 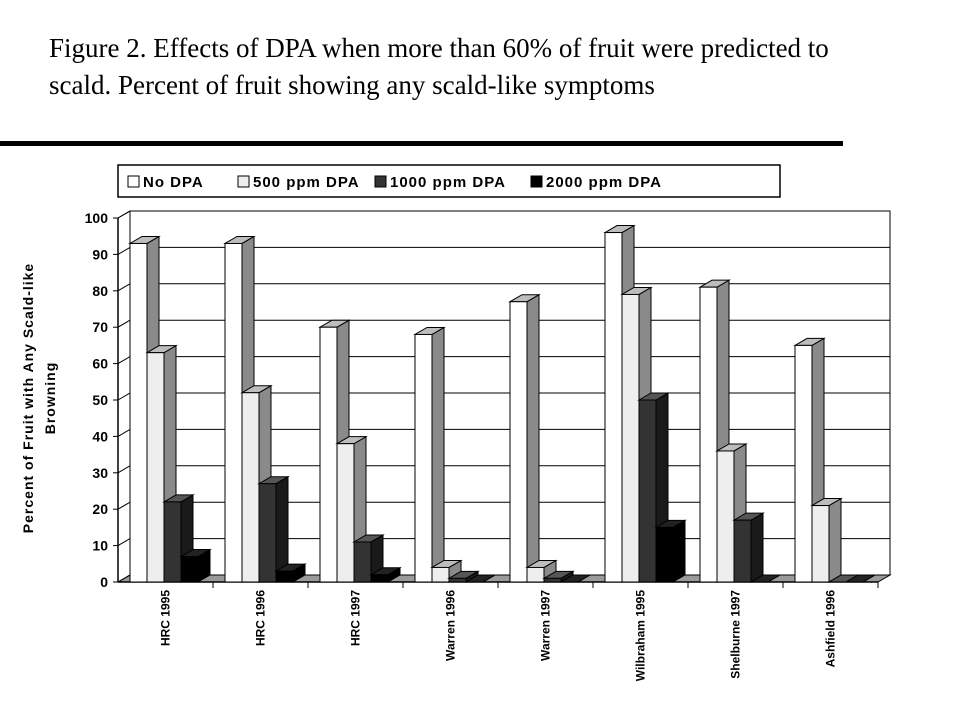 What do you see at coordinates (104, 582) in the screenshot?
I see `y-tick-label: 0` at bounding box center [104, 582].